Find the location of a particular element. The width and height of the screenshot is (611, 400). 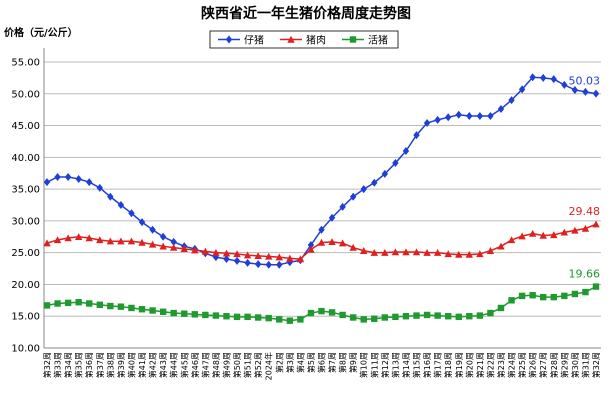

x-tick-label: 第17周 is located at coordinates (438, 365).